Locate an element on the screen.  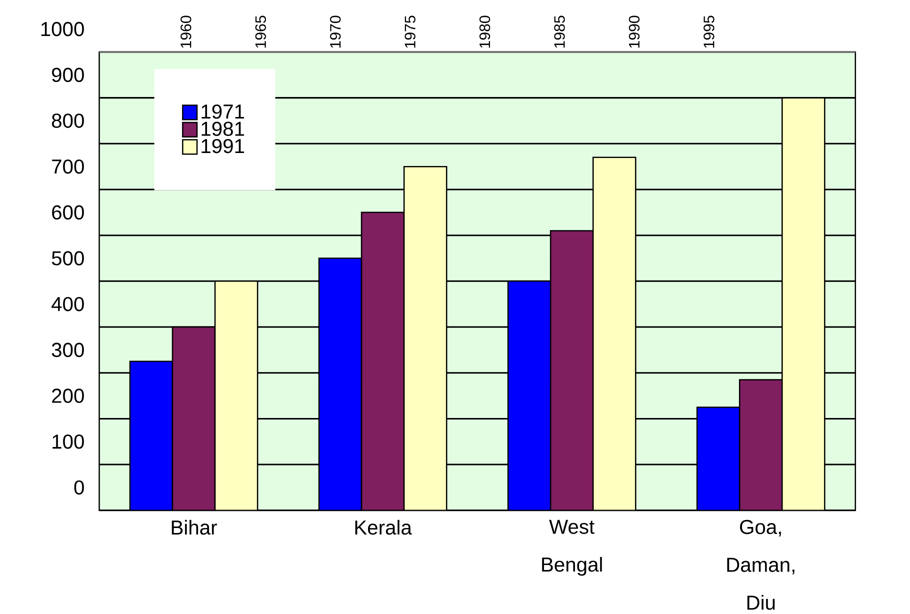
y-tick-label: 900 is located at coordinates (68, 75).